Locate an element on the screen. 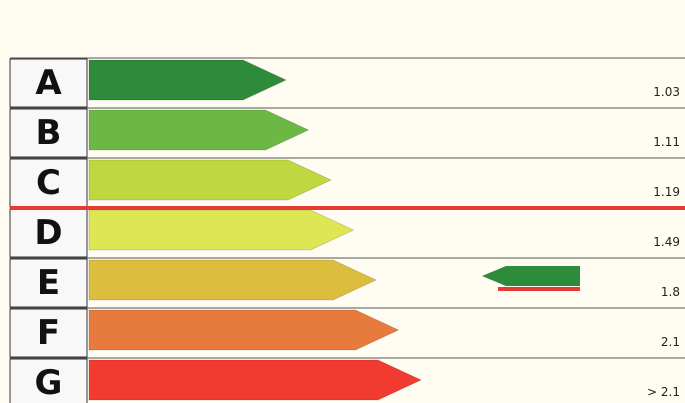 This screenshot has height=403, width=685. rating-letter-f: F is located at coordinates (48, 333).